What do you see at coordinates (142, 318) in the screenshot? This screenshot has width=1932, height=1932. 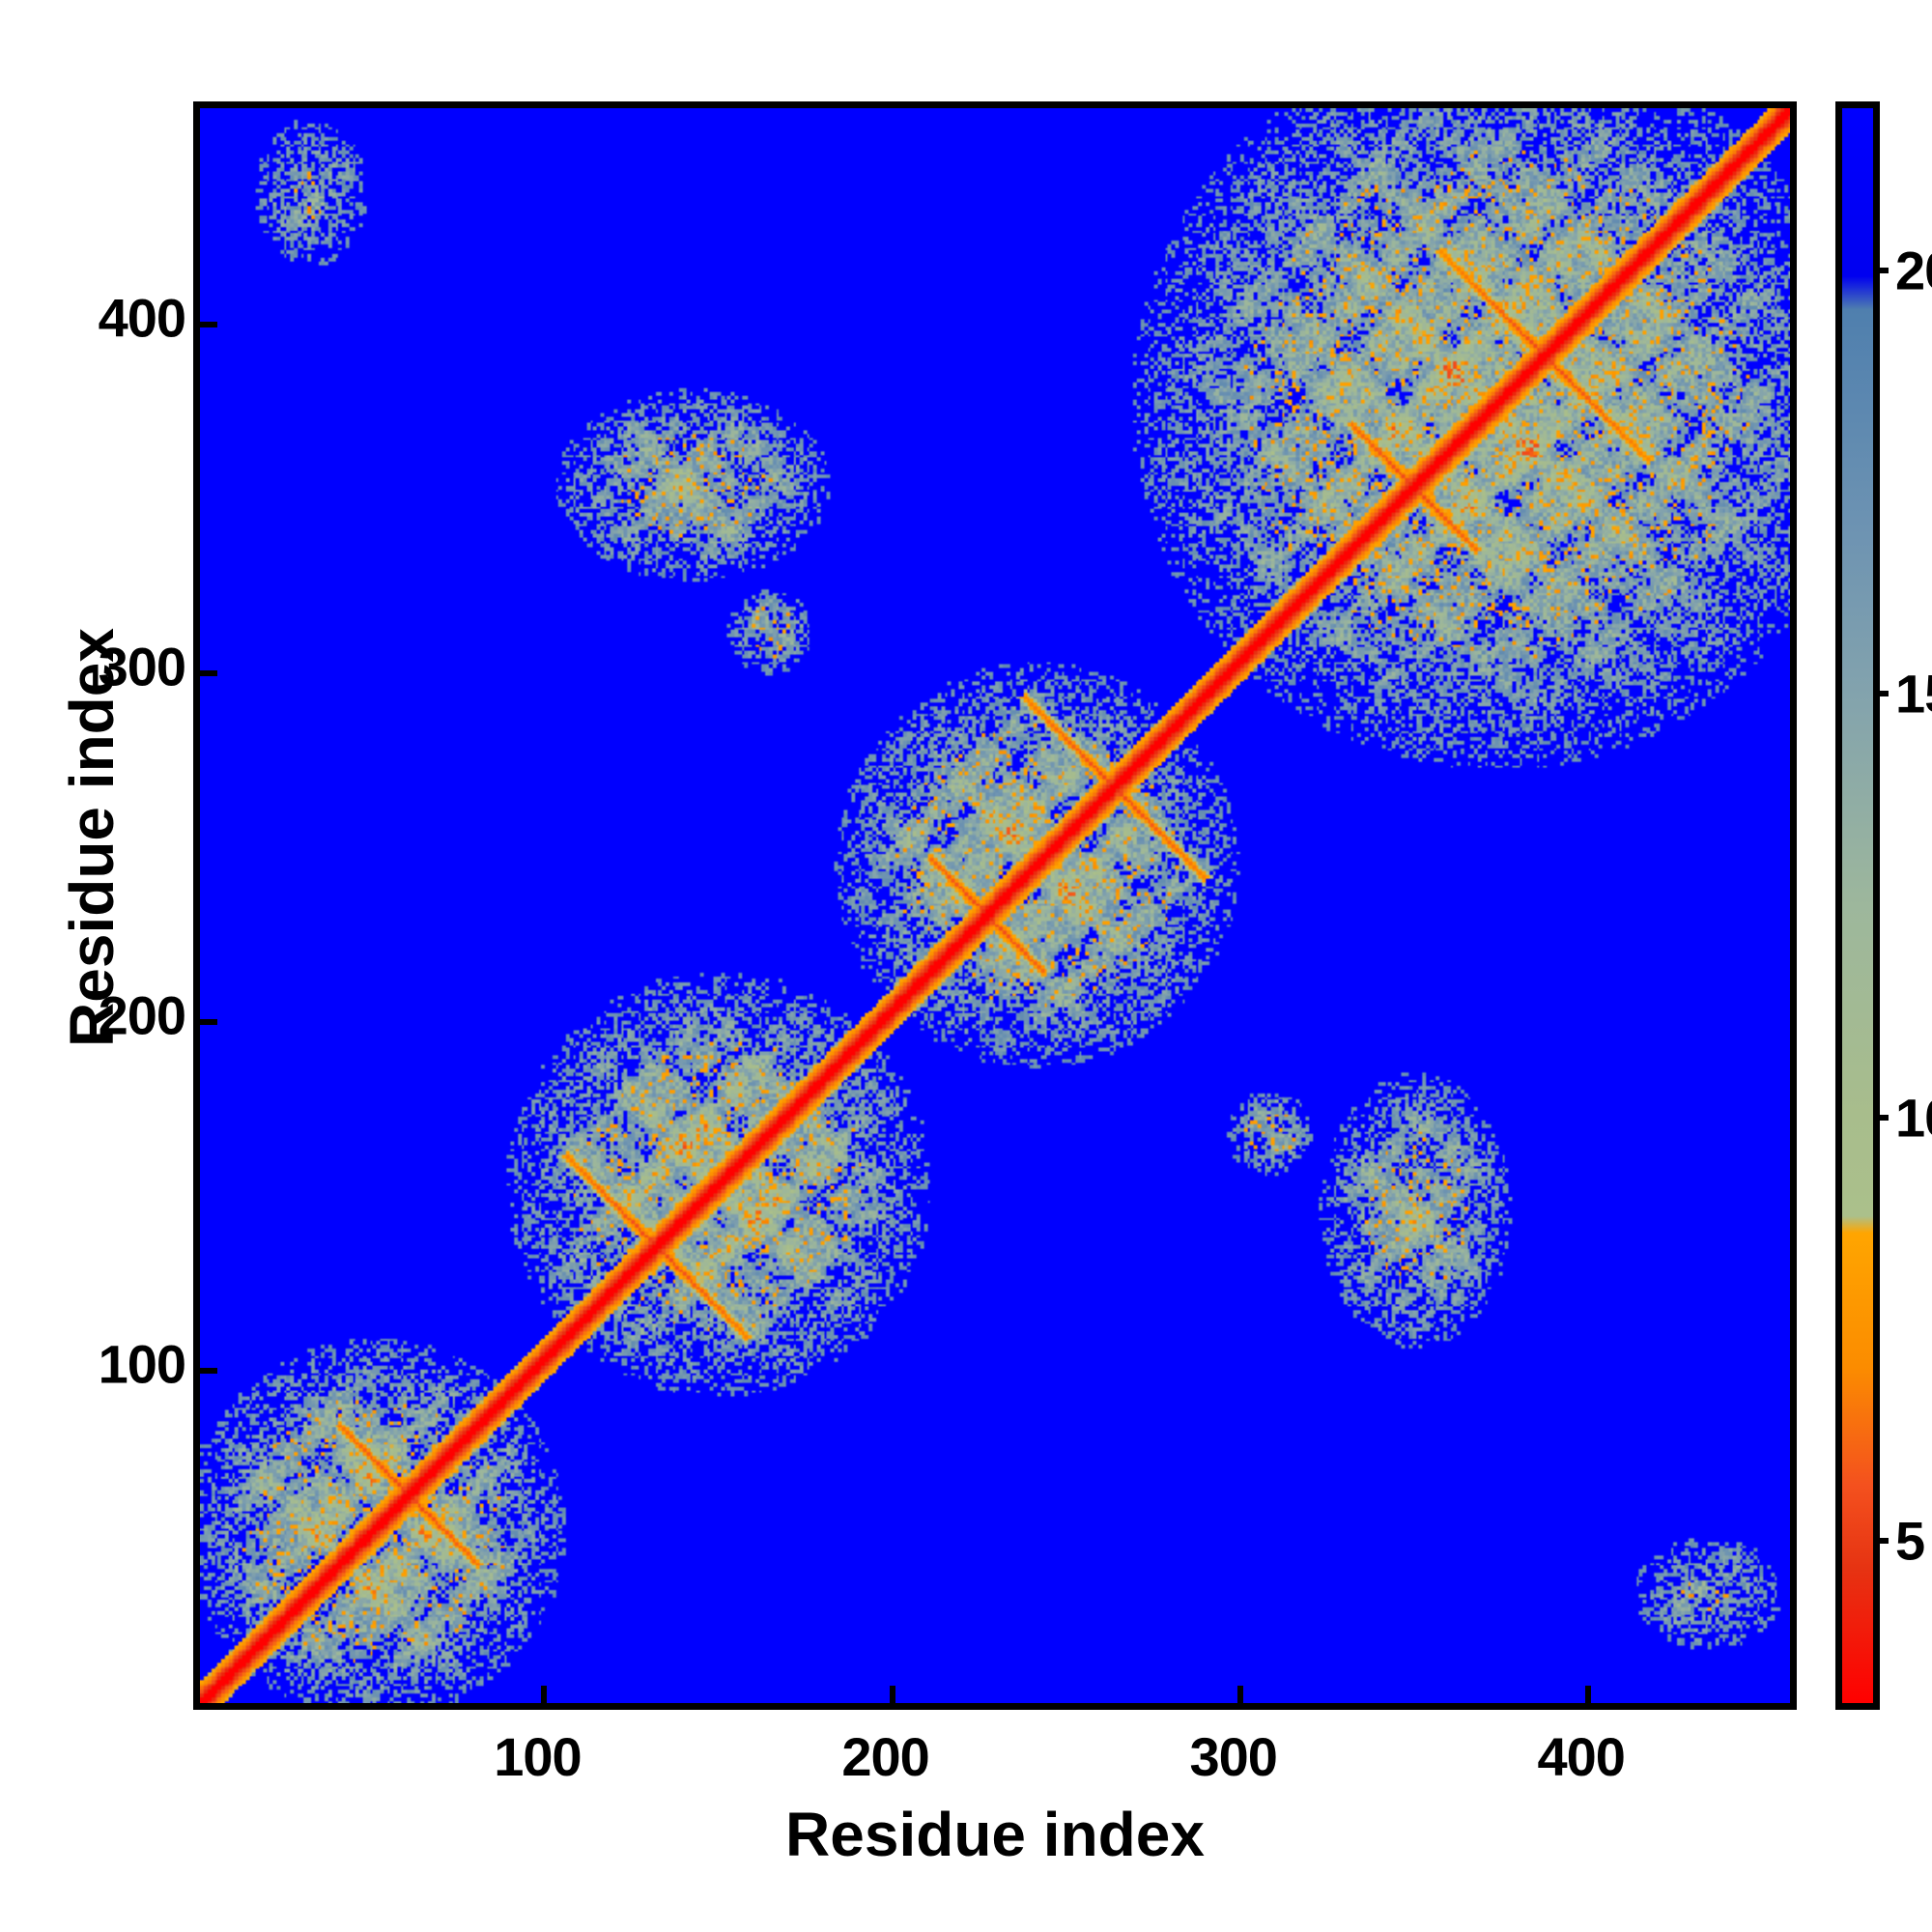 I see `y-tick-label-400: 400` at bounding box center [142, 318].